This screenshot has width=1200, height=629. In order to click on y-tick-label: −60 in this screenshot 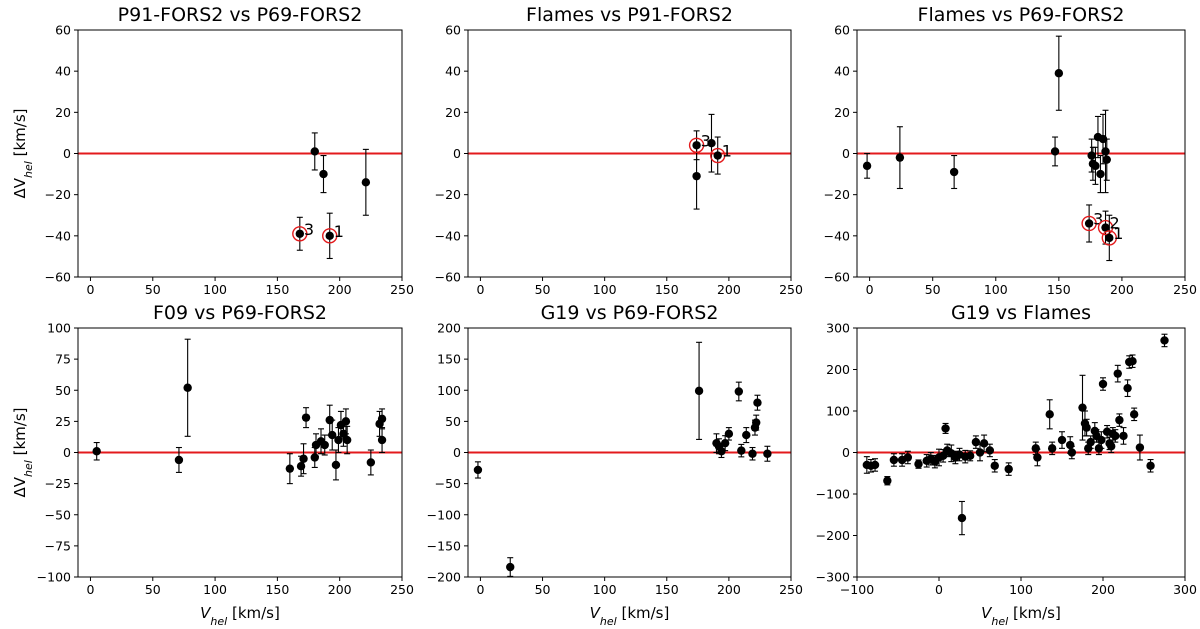, I will do `click(837, 277)`.